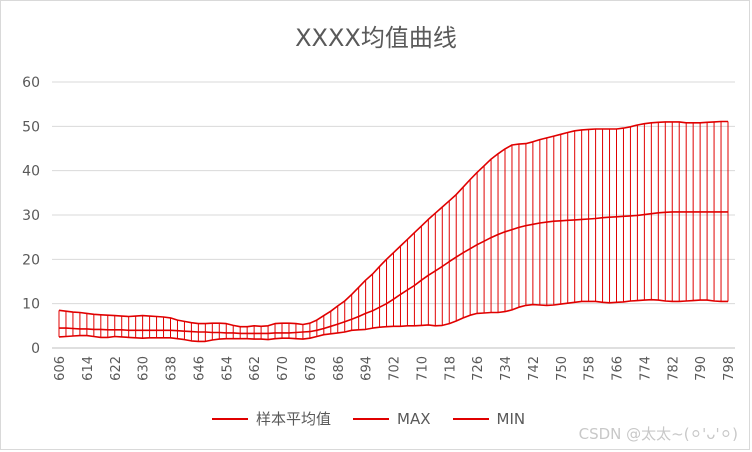  What do you see at coordinates (618, 368) in the screenshot?
I see `x-tick-label: 766` at bounding box center [618, 368].